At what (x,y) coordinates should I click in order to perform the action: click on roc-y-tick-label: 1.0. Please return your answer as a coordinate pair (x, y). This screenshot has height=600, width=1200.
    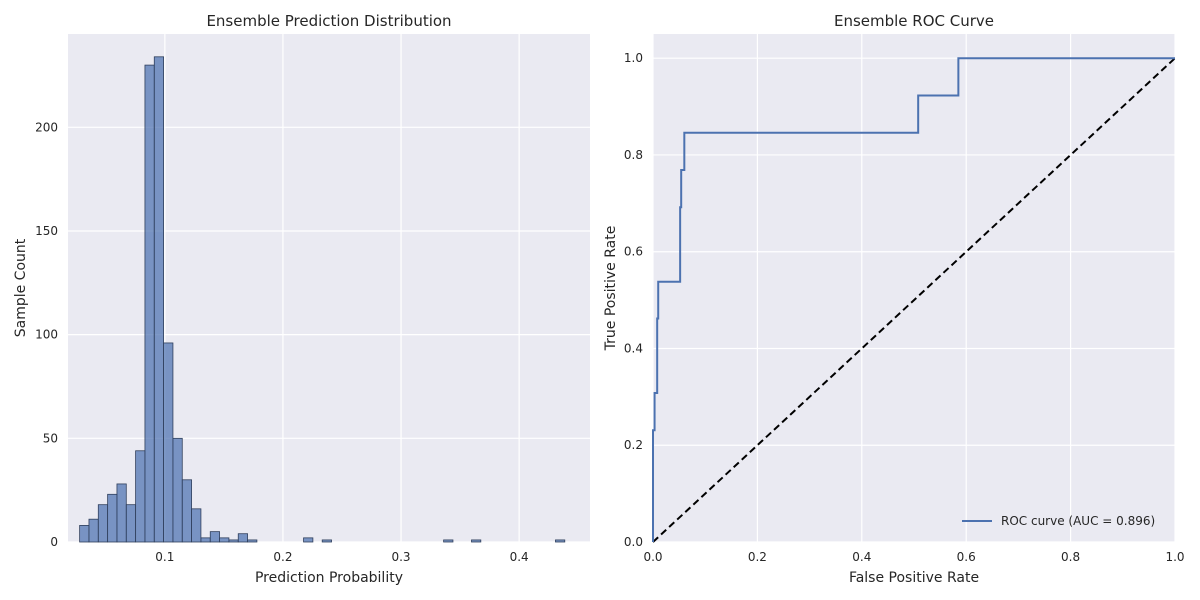
    Looking at the image, I should click on (633, 58).